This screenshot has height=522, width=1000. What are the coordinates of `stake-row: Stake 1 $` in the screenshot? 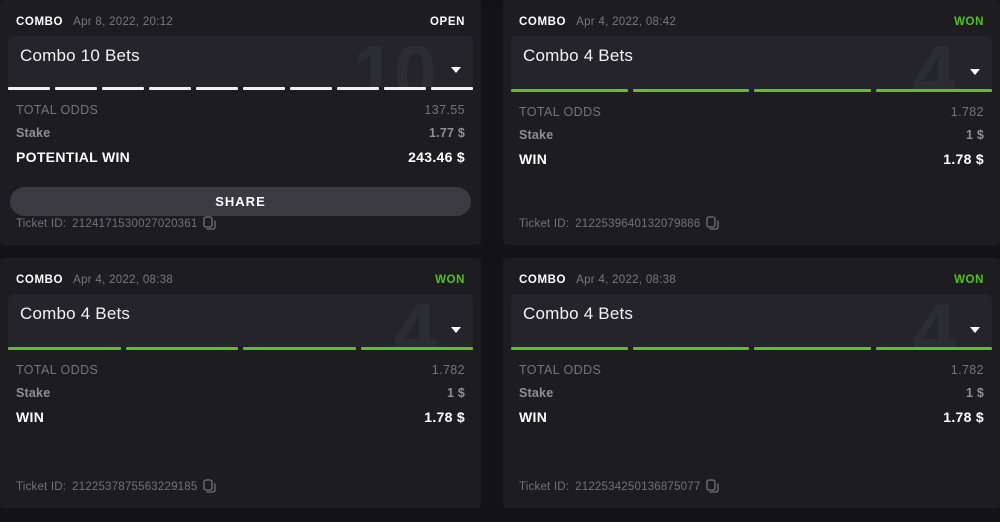 It's located at (240, 393).